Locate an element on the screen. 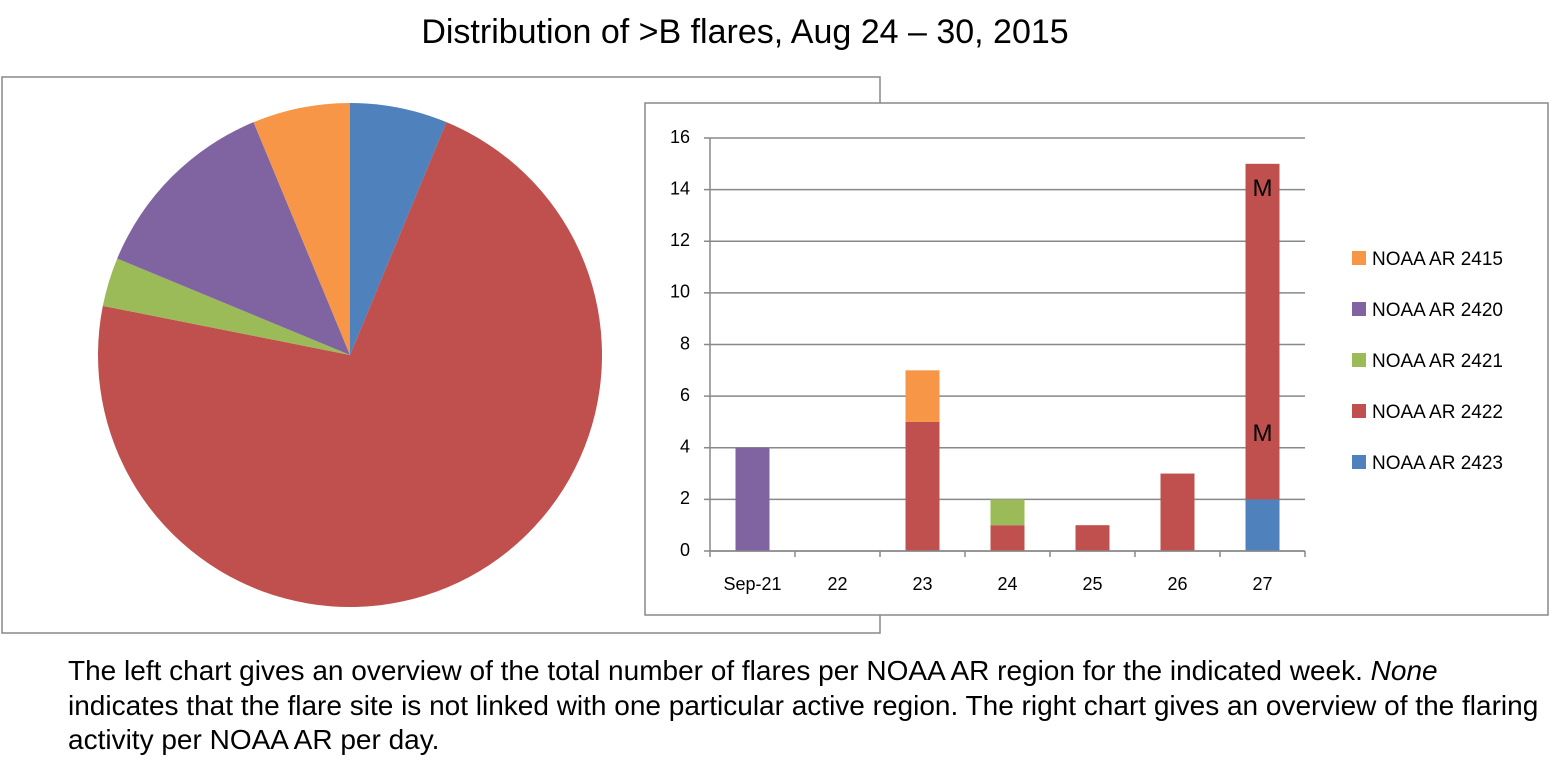  legend-label: NOAA AR 2420 is located at coordinates (1437, 310).